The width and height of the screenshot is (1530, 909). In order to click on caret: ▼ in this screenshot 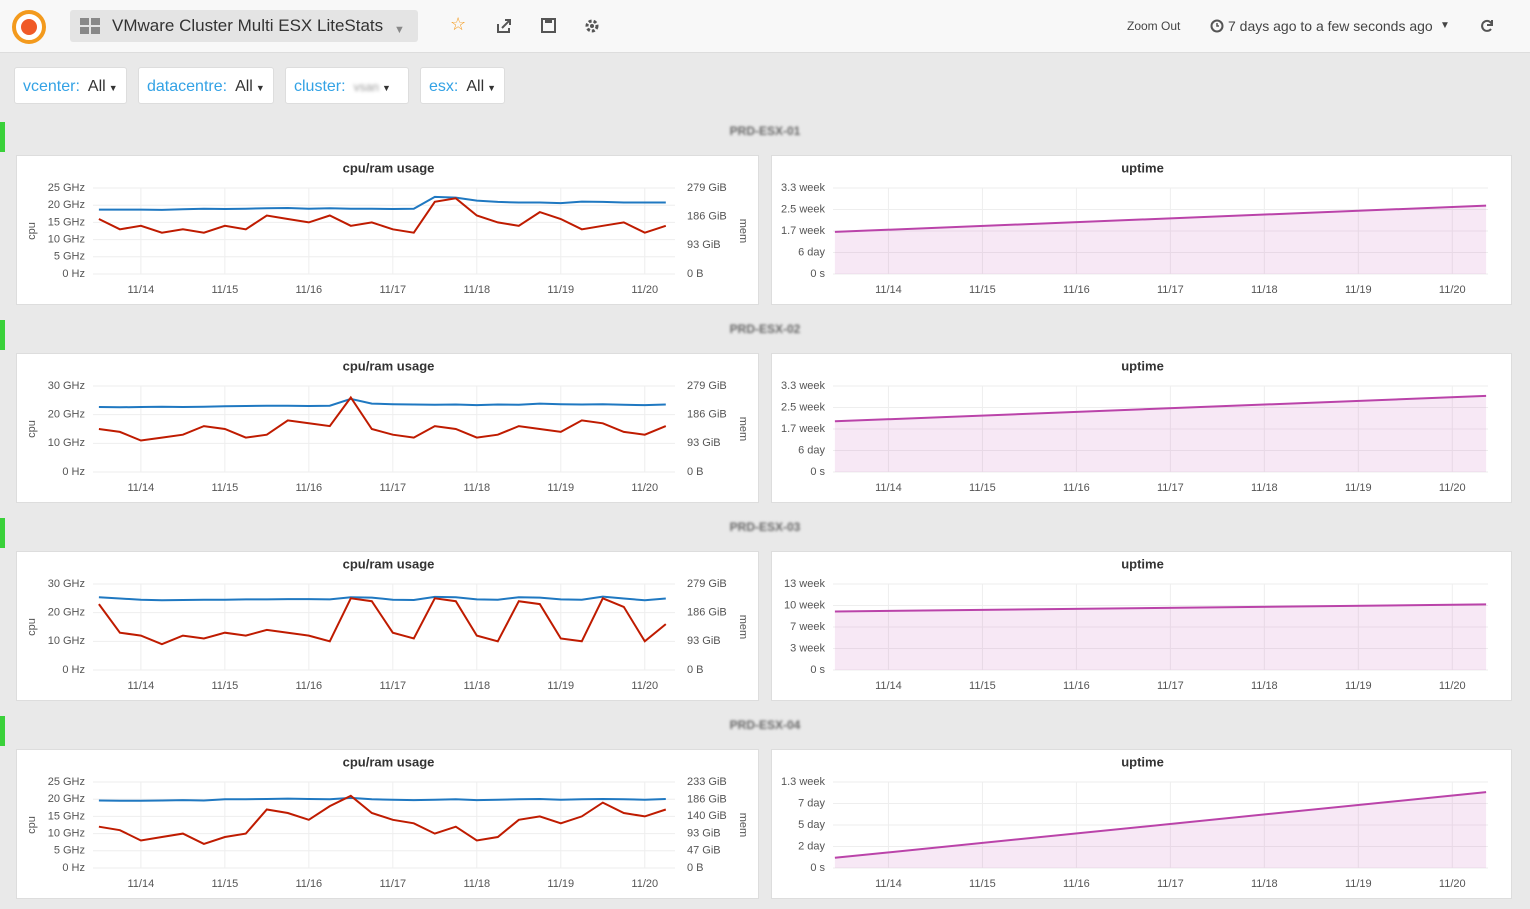, I will do `click(113, 88)`.